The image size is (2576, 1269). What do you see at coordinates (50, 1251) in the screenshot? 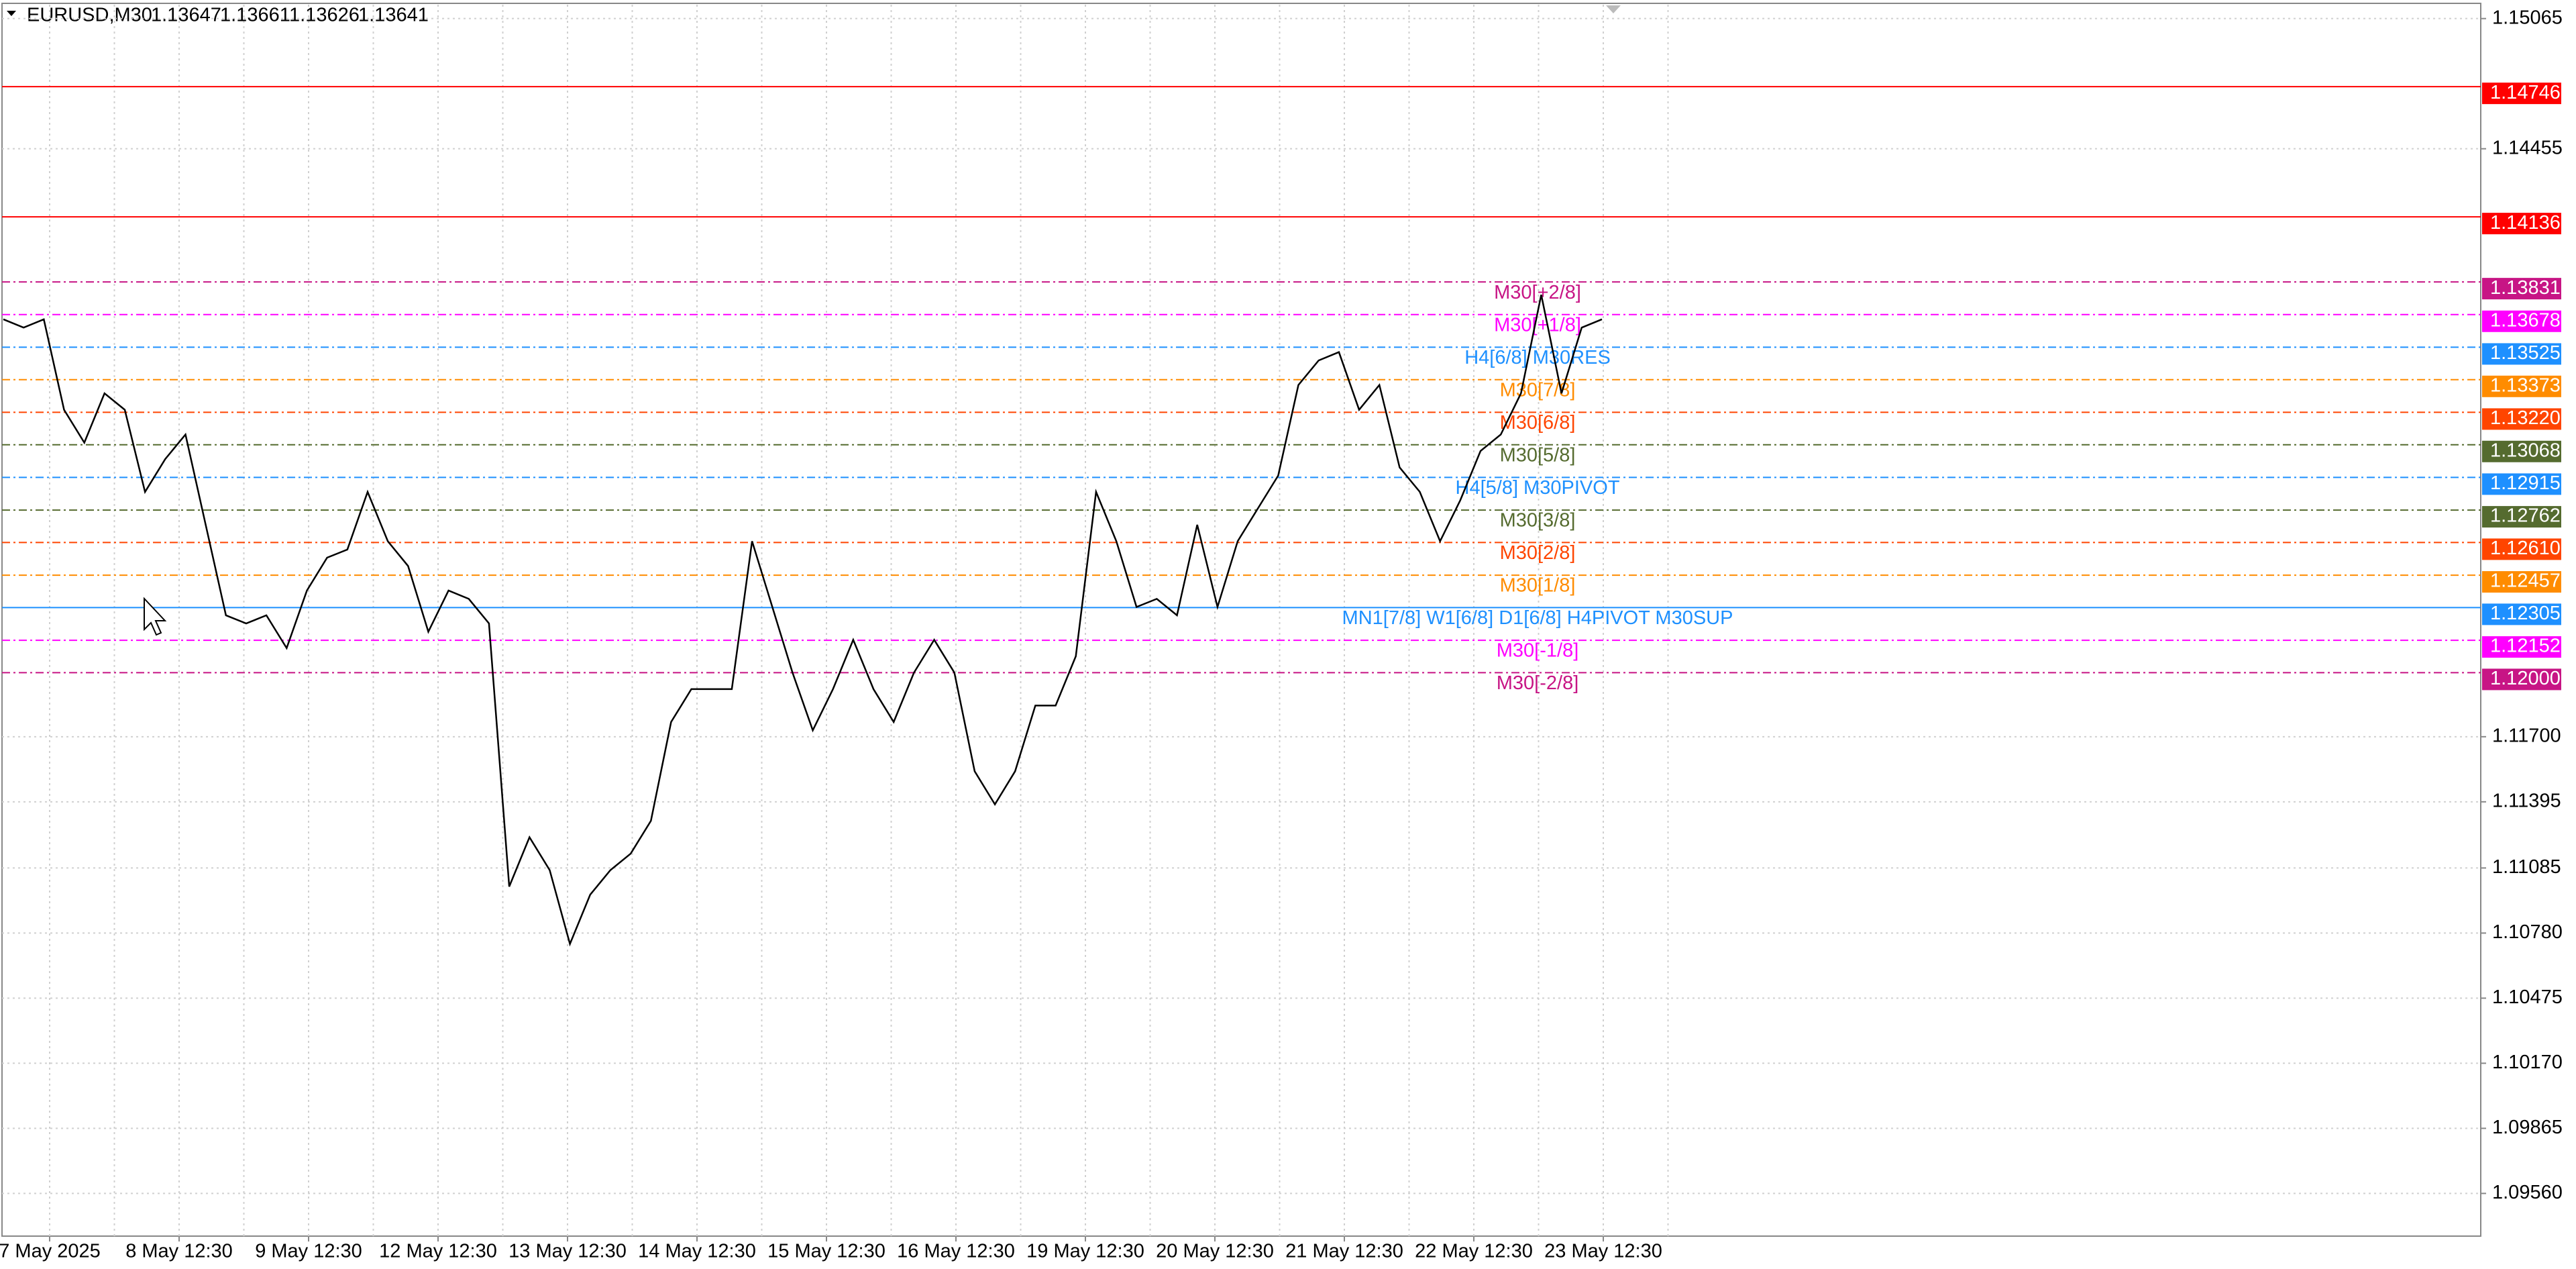
I see `x-tick-label: 7 May 2025` at bounding box center [50, 1251].